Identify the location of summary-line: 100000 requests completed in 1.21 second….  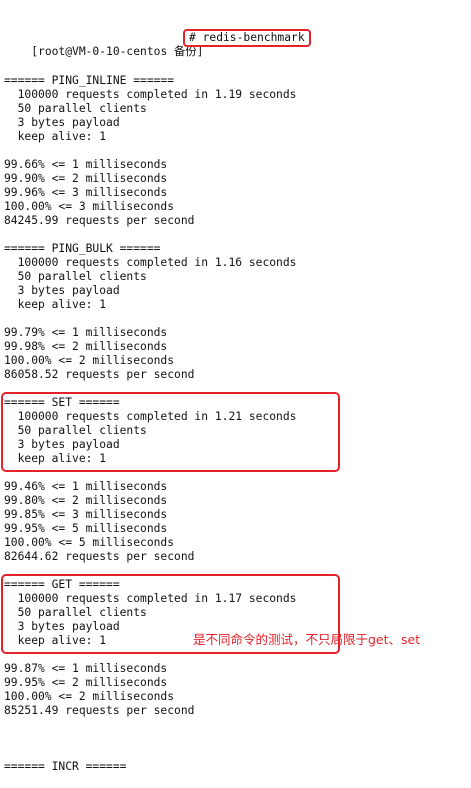
(150, 416).